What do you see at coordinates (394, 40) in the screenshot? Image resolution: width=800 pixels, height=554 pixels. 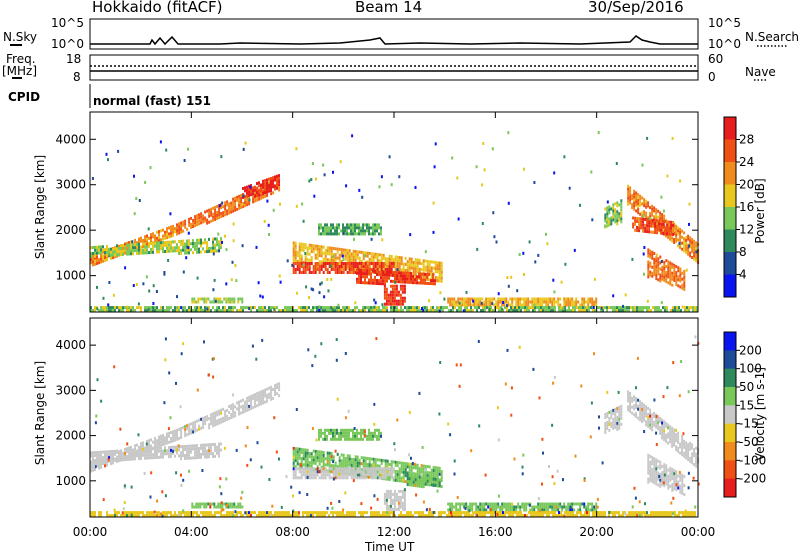 I see `nsky-trace` at bounding box center [394, 40].